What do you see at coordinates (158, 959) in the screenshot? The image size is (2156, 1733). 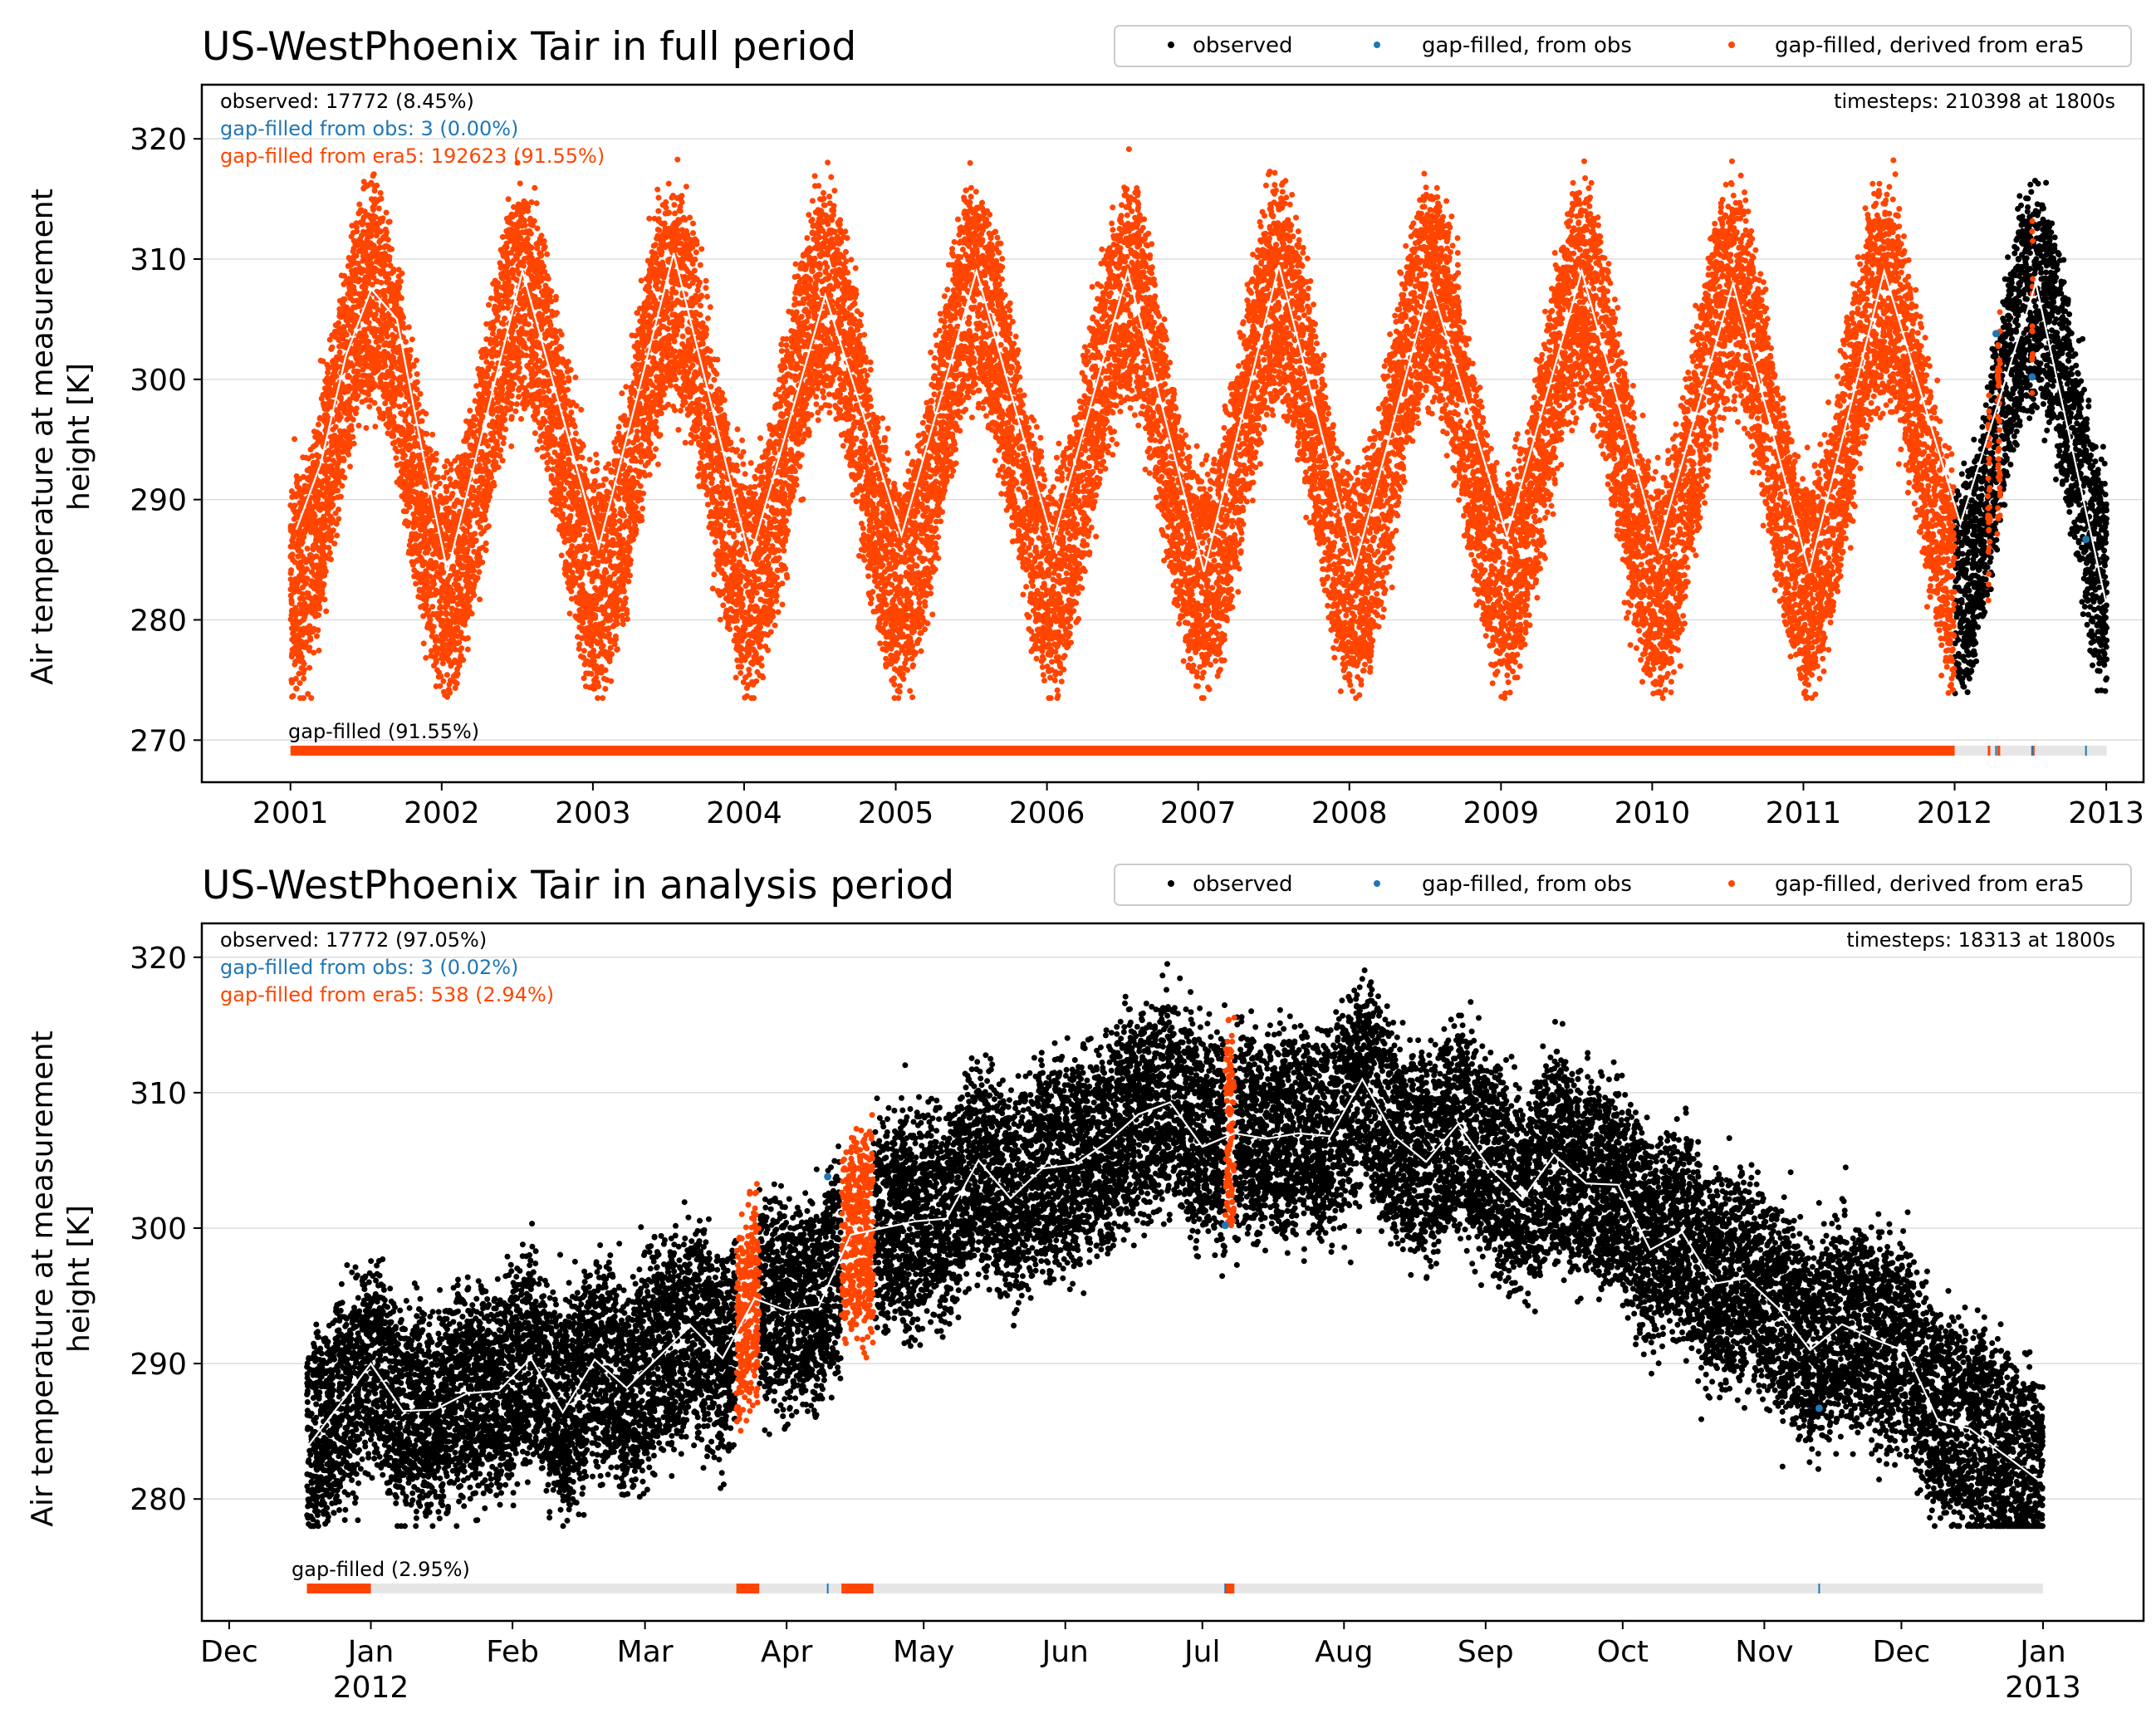 I see `y-tick-label: 320` at bounding box center [158, 959].